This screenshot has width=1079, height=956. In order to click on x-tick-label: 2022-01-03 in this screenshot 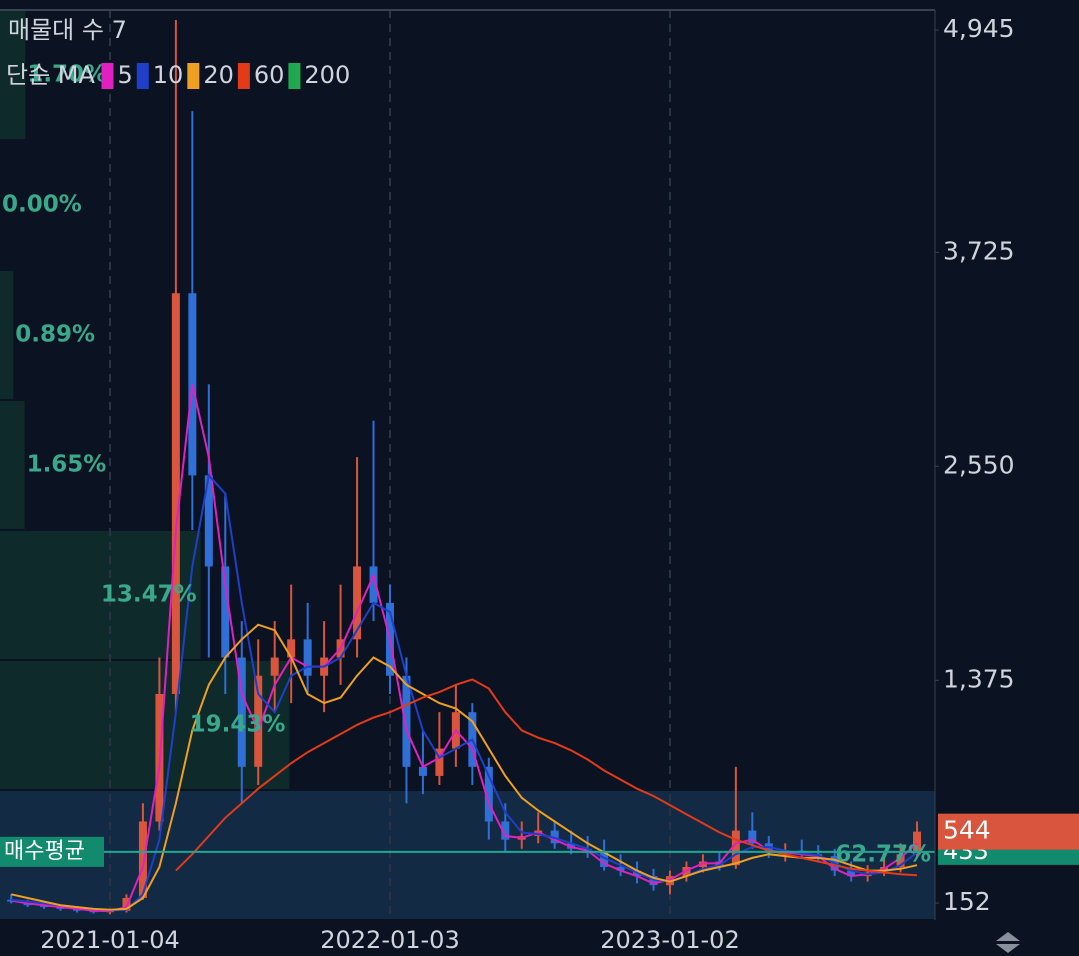, I will do `click(389, 940)`.